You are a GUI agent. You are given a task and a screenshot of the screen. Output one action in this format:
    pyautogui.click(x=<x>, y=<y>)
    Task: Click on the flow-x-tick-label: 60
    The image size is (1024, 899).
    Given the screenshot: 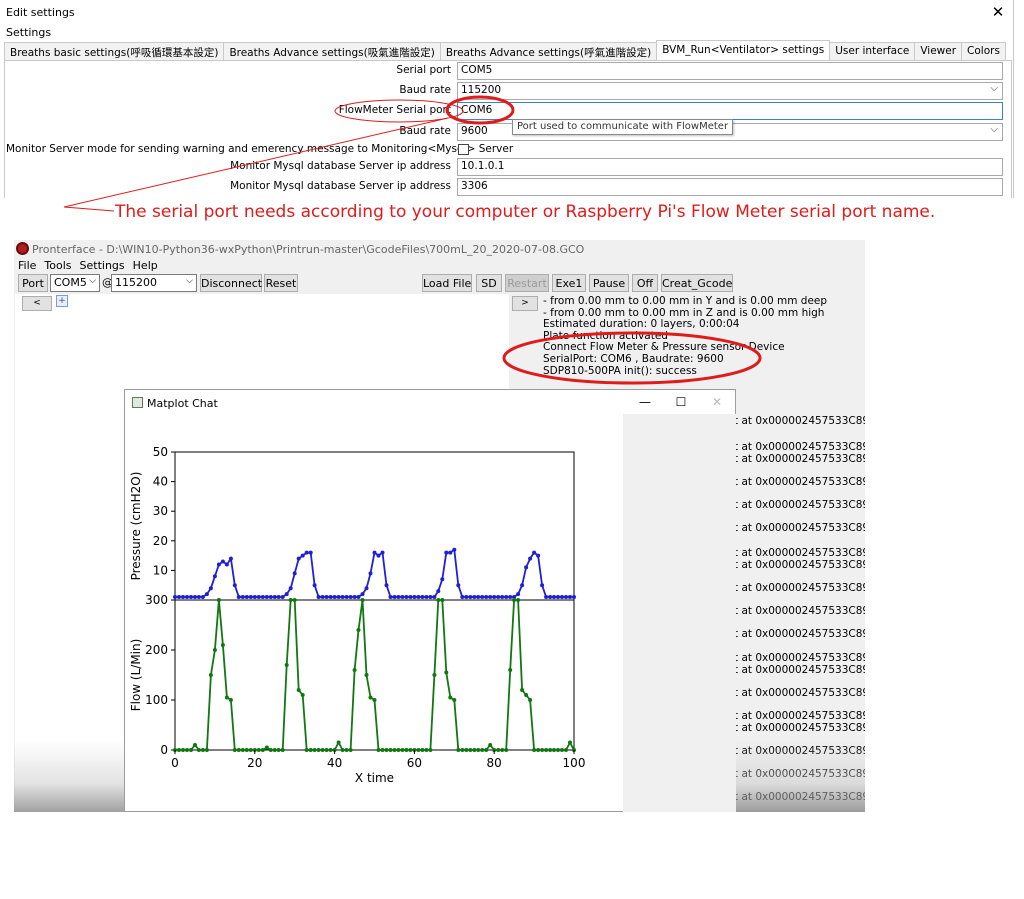 What is the action you would take?
    pyautogui.click(x=414, y=763)
    